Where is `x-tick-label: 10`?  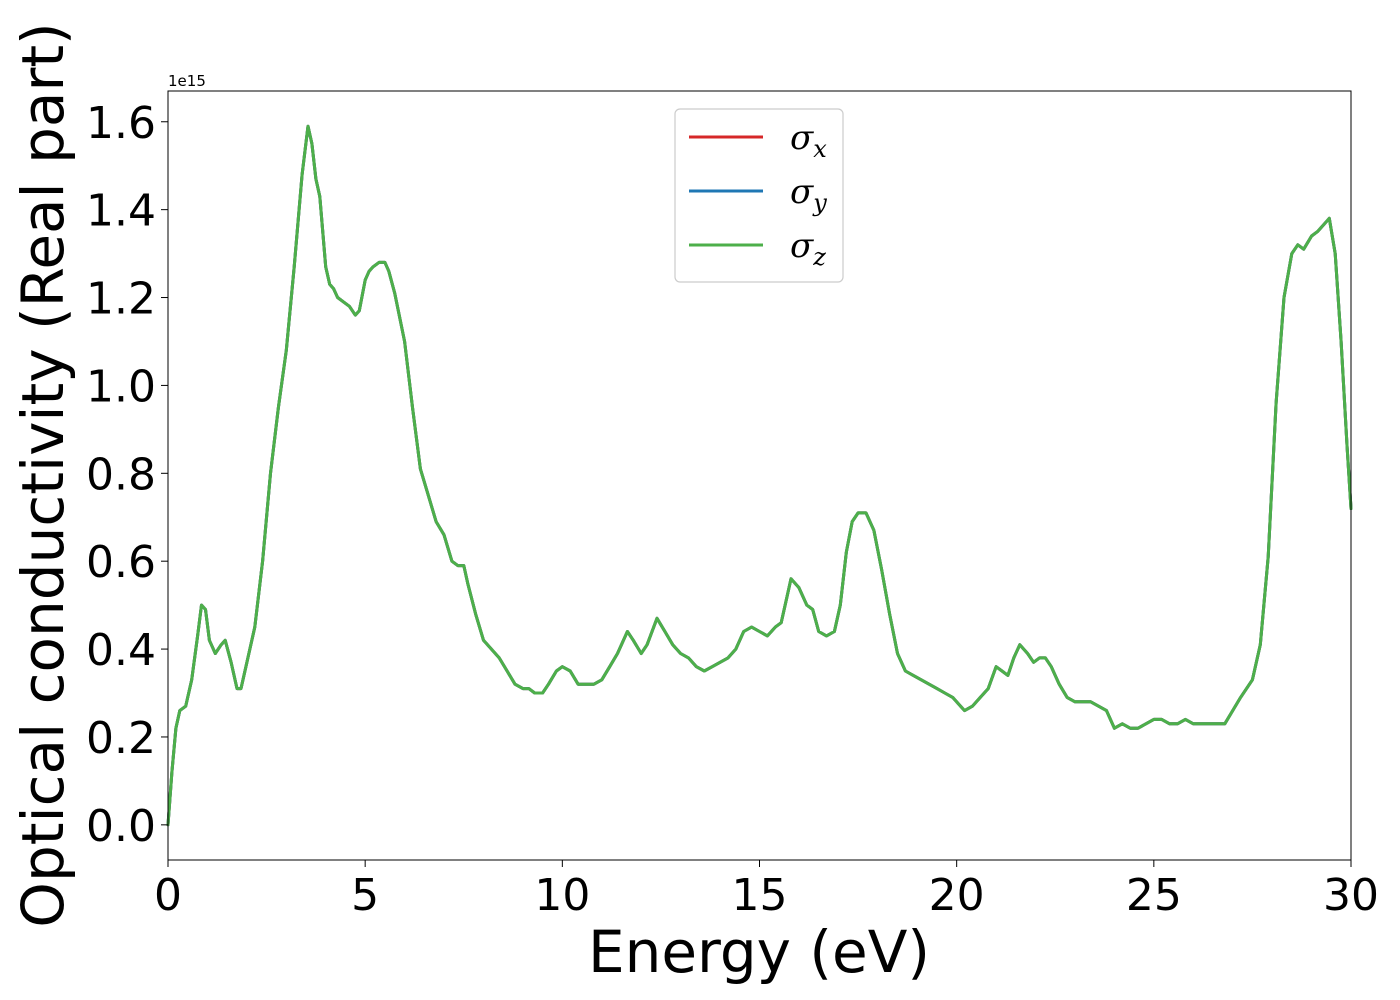
x-tick-label: 10 is located at coordinates (562, 895).